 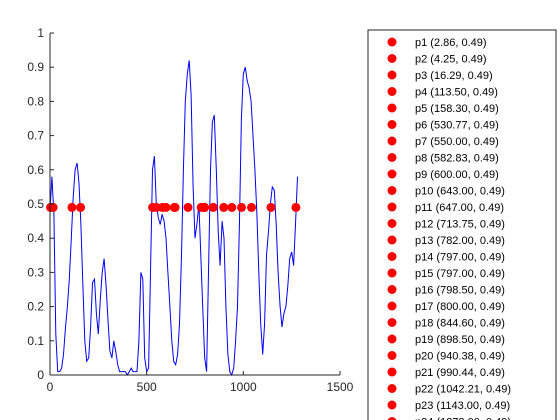 What do you see at coordinates (213, 207) in the screenshot?
I see `data-point-p18` at bounding box center [213, 207].